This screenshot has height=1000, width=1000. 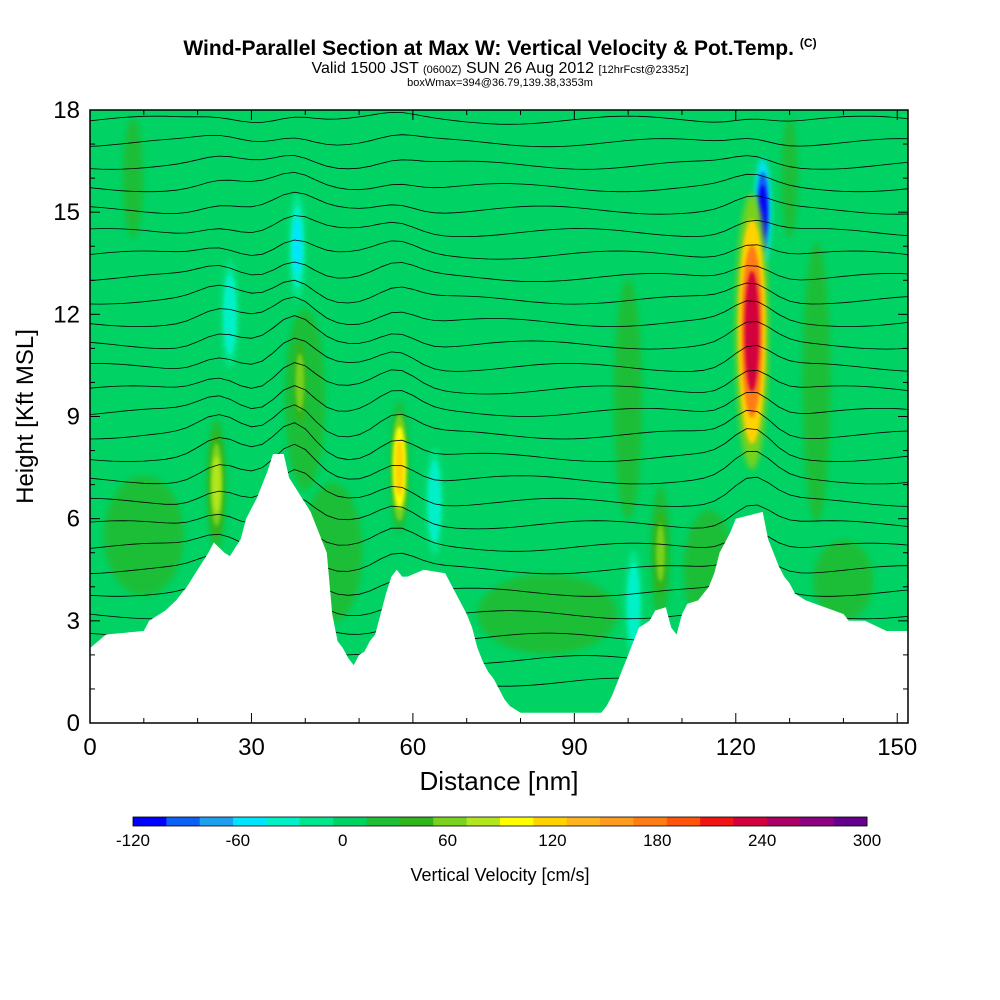 What do you see at coordinates (89, 747) in the screenshot?
I see `x-tick-label: 0` at bounding box center [89, 747].